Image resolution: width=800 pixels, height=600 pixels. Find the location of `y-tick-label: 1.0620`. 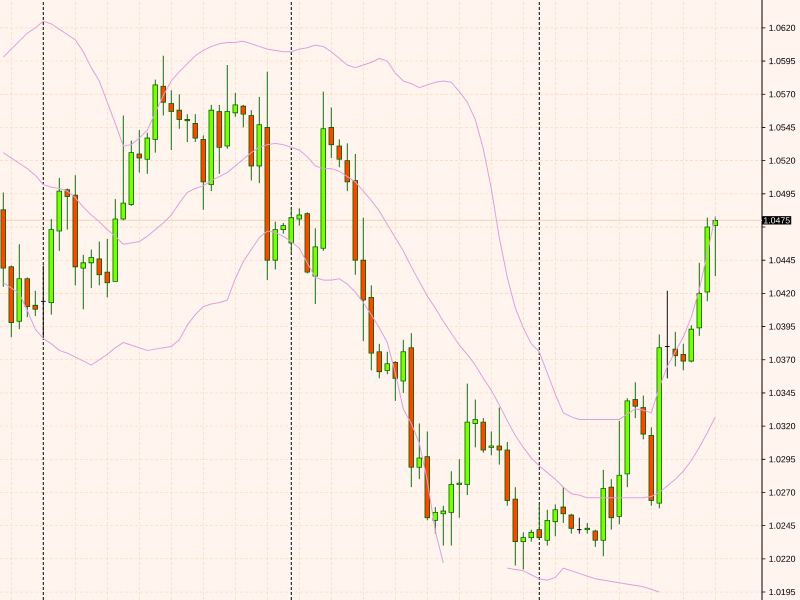

y-tick-label: 1.0620 is located at coordinates (782, 27).